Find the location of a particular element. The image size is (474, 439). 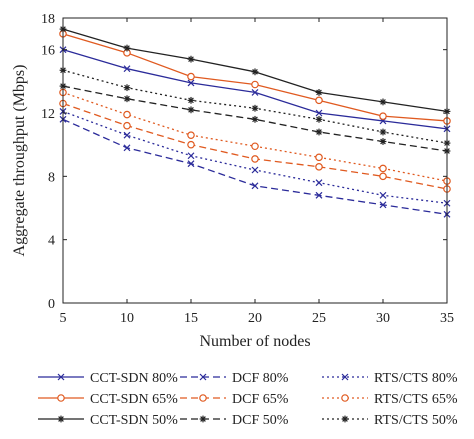

x-tick-label: 15 is located at coordinates (191, 318).